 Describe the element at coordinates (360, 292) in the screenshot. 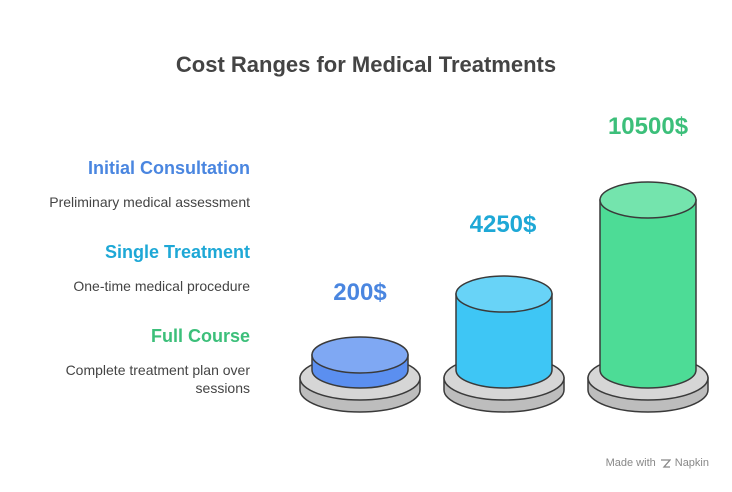

I see `value-label-initial-consultation: 200$` at that location.